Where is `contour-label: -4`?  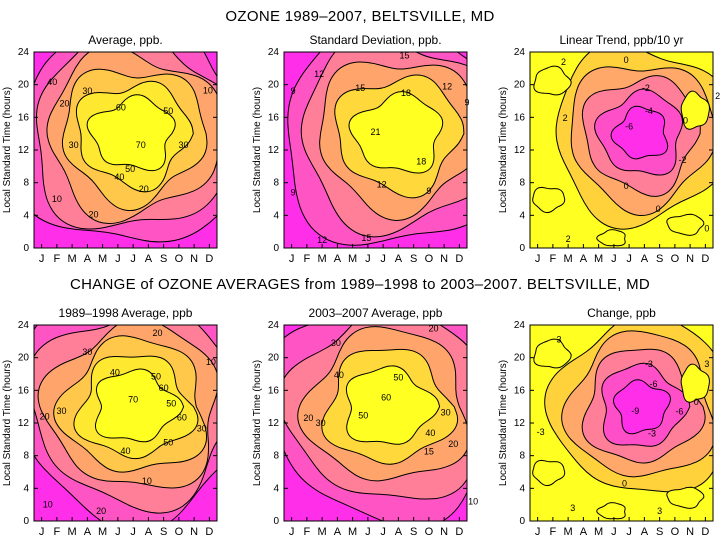
contour-label: -4 is located at coordinates (649, 111).